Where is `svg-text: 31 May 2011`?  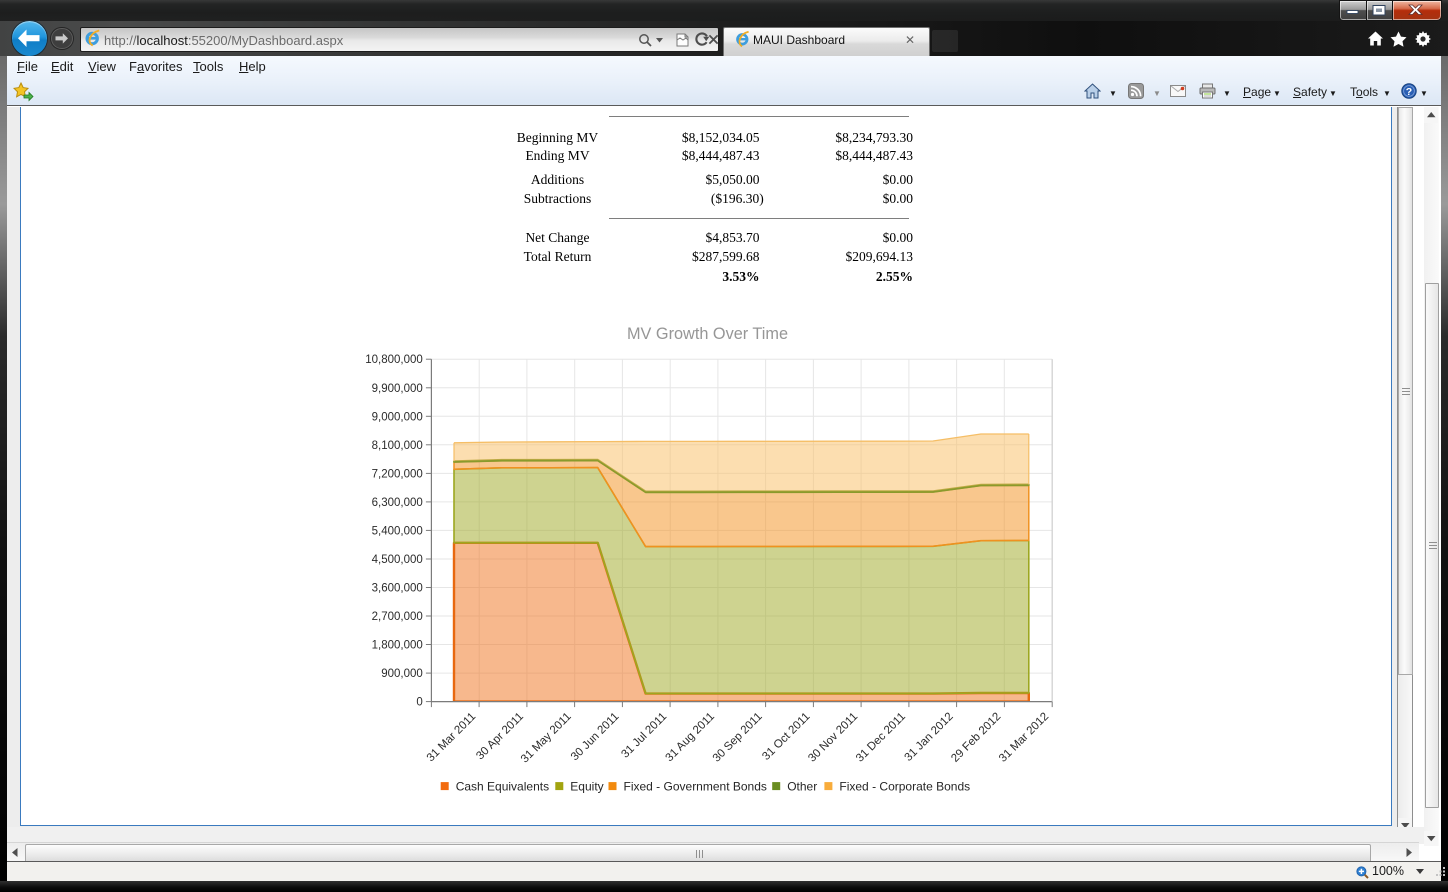 svg-text: 31 May 2011 is located at coordinates (546, 738).